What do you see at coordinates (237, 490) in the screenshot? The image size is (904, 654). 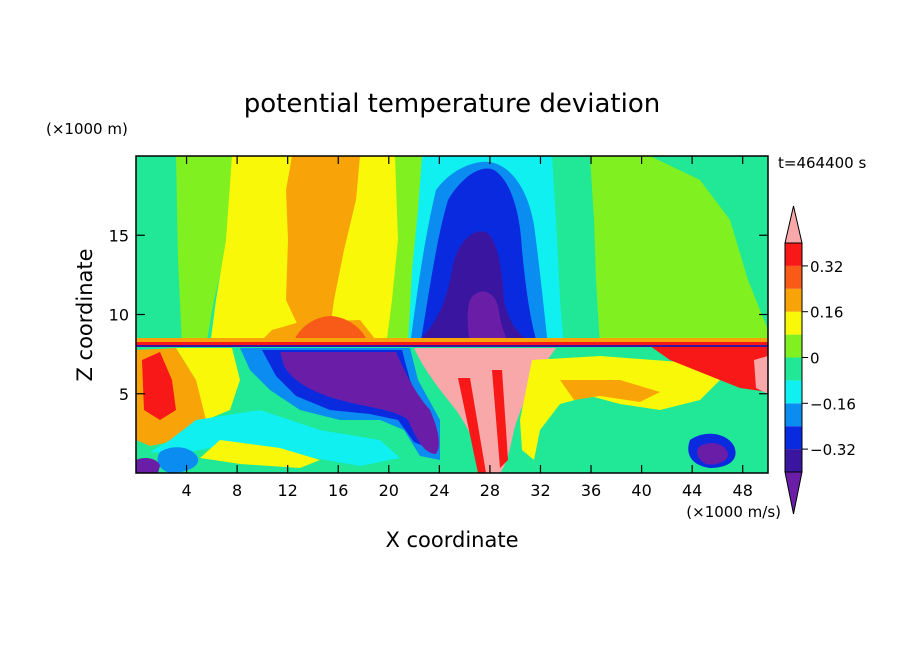 I see `x-tick-label: 8` at bounding box center [237, 490].